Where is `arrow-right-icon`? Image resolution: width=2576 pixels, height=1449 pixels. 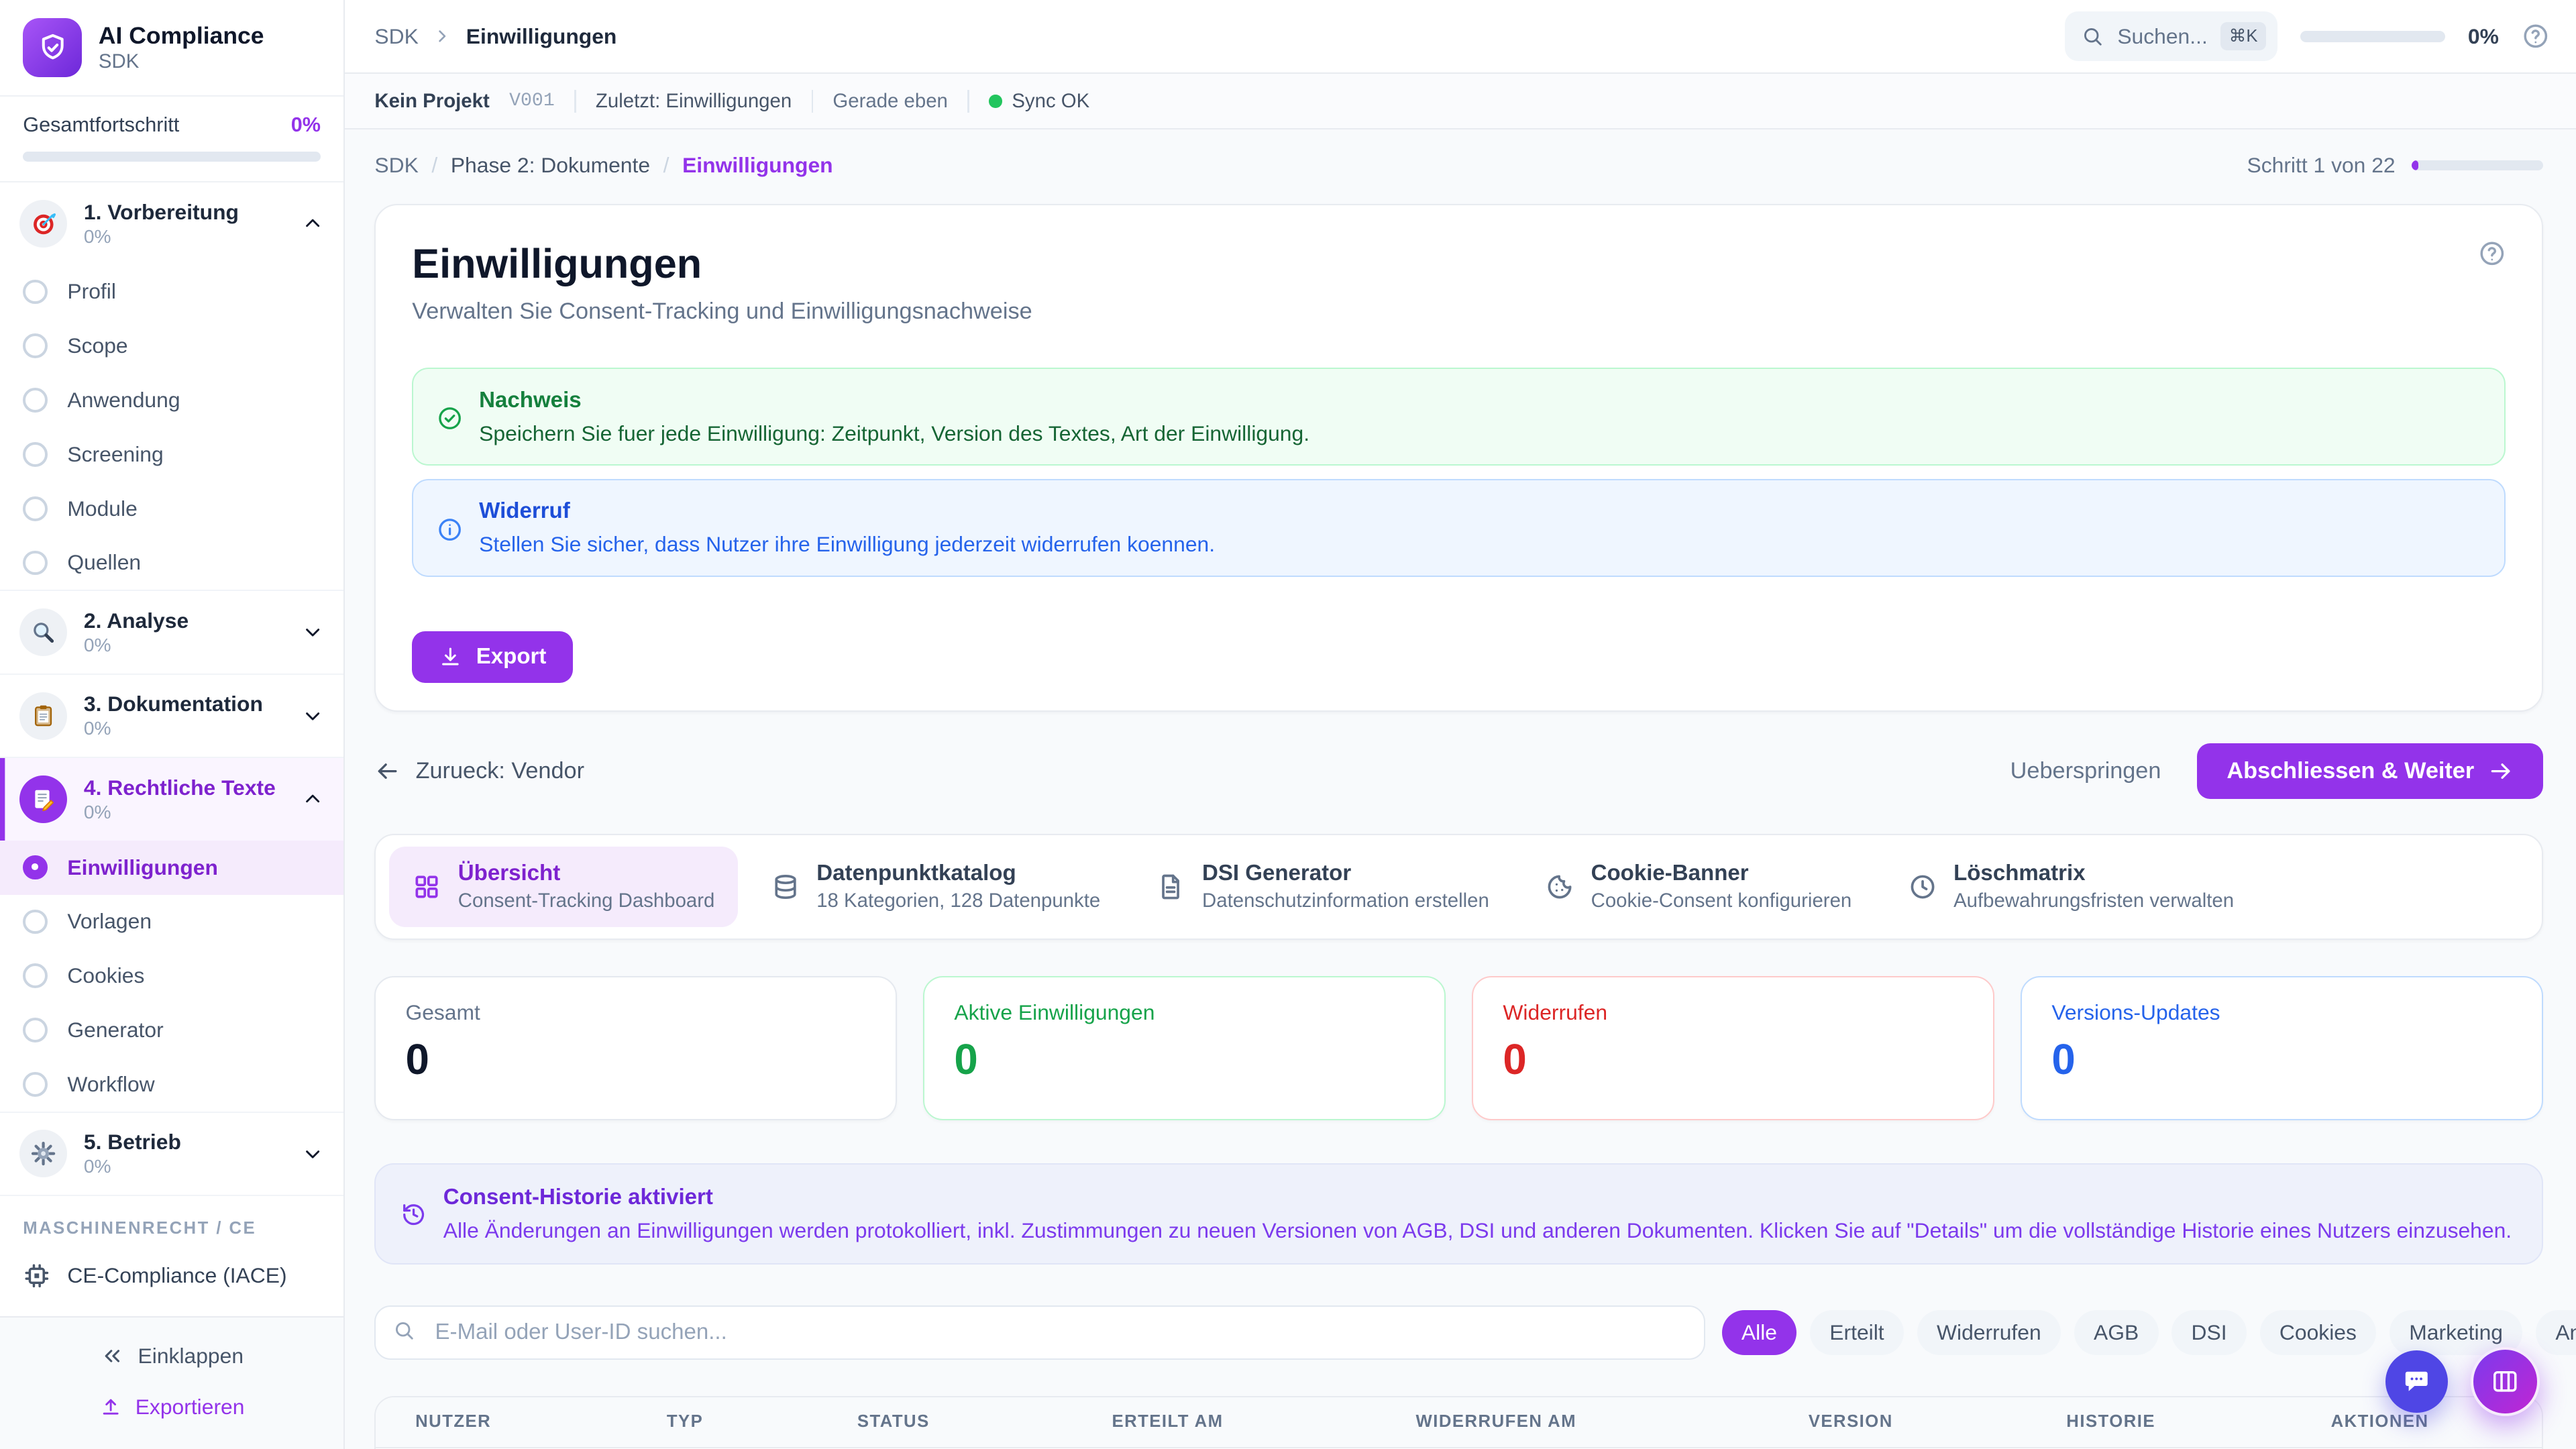
arrow-right-icon is located at coordinates (2500, 771).